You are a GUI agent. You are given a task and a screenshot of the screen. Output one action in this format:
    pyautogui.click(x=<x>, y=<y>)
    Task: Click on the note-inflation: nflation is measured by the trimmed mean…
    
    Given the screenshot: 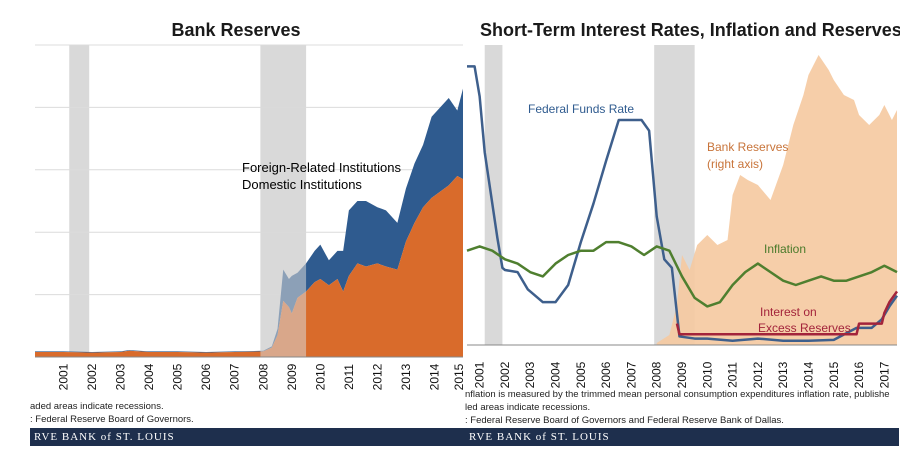 What is the action you would take?
    pyautogui.click(x=677, y=394)
    